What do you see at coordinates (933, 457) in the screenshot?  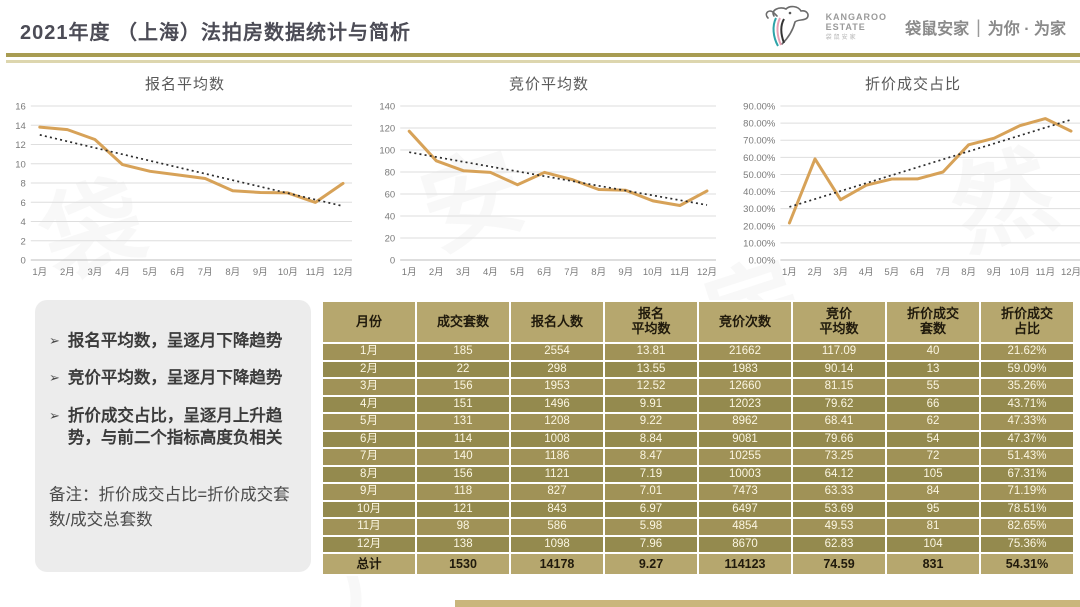 I see `table-cell: 72` at bounding box center [933, 457].